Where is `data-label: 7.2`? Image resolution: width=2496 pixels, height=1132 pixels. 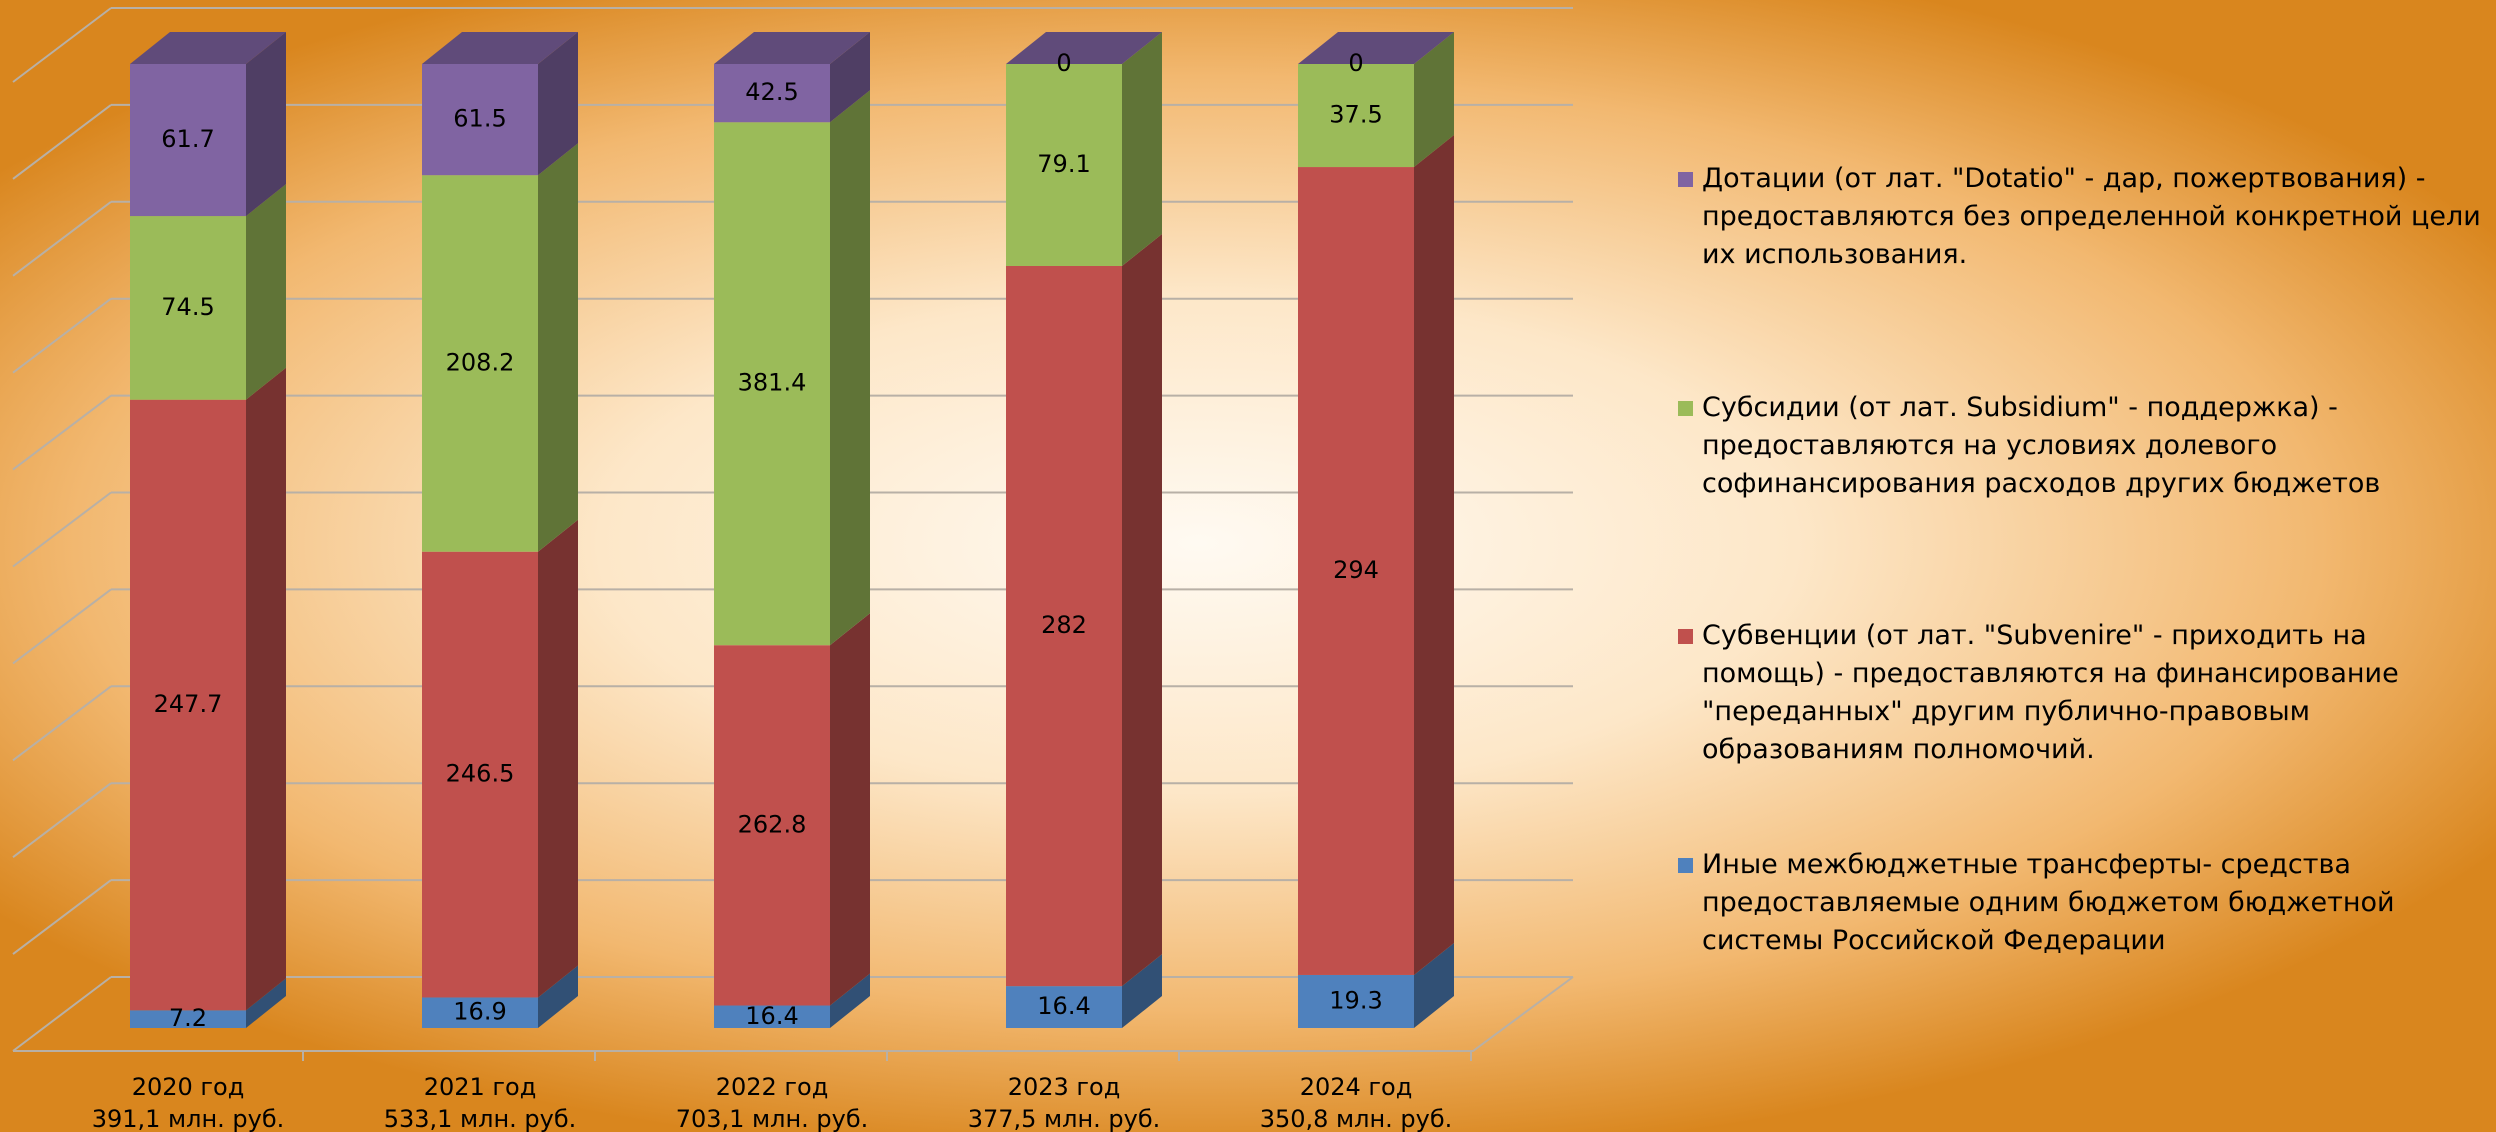
data-label: 7.2 is located at coordinates (188, 1018).